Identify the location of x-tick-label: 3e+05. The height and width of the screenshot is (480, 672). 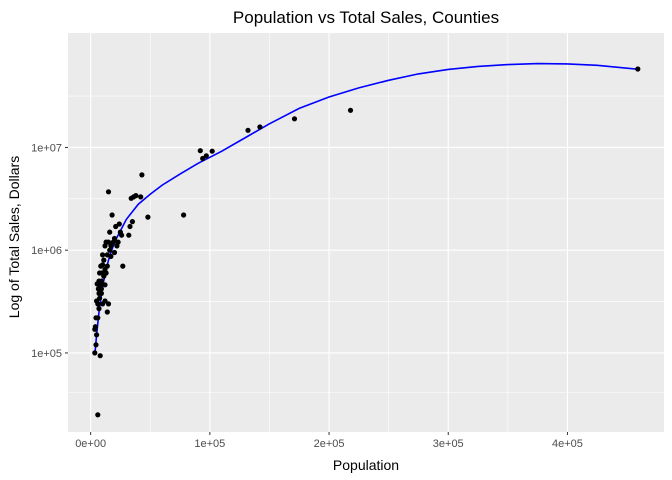
(448, 444).